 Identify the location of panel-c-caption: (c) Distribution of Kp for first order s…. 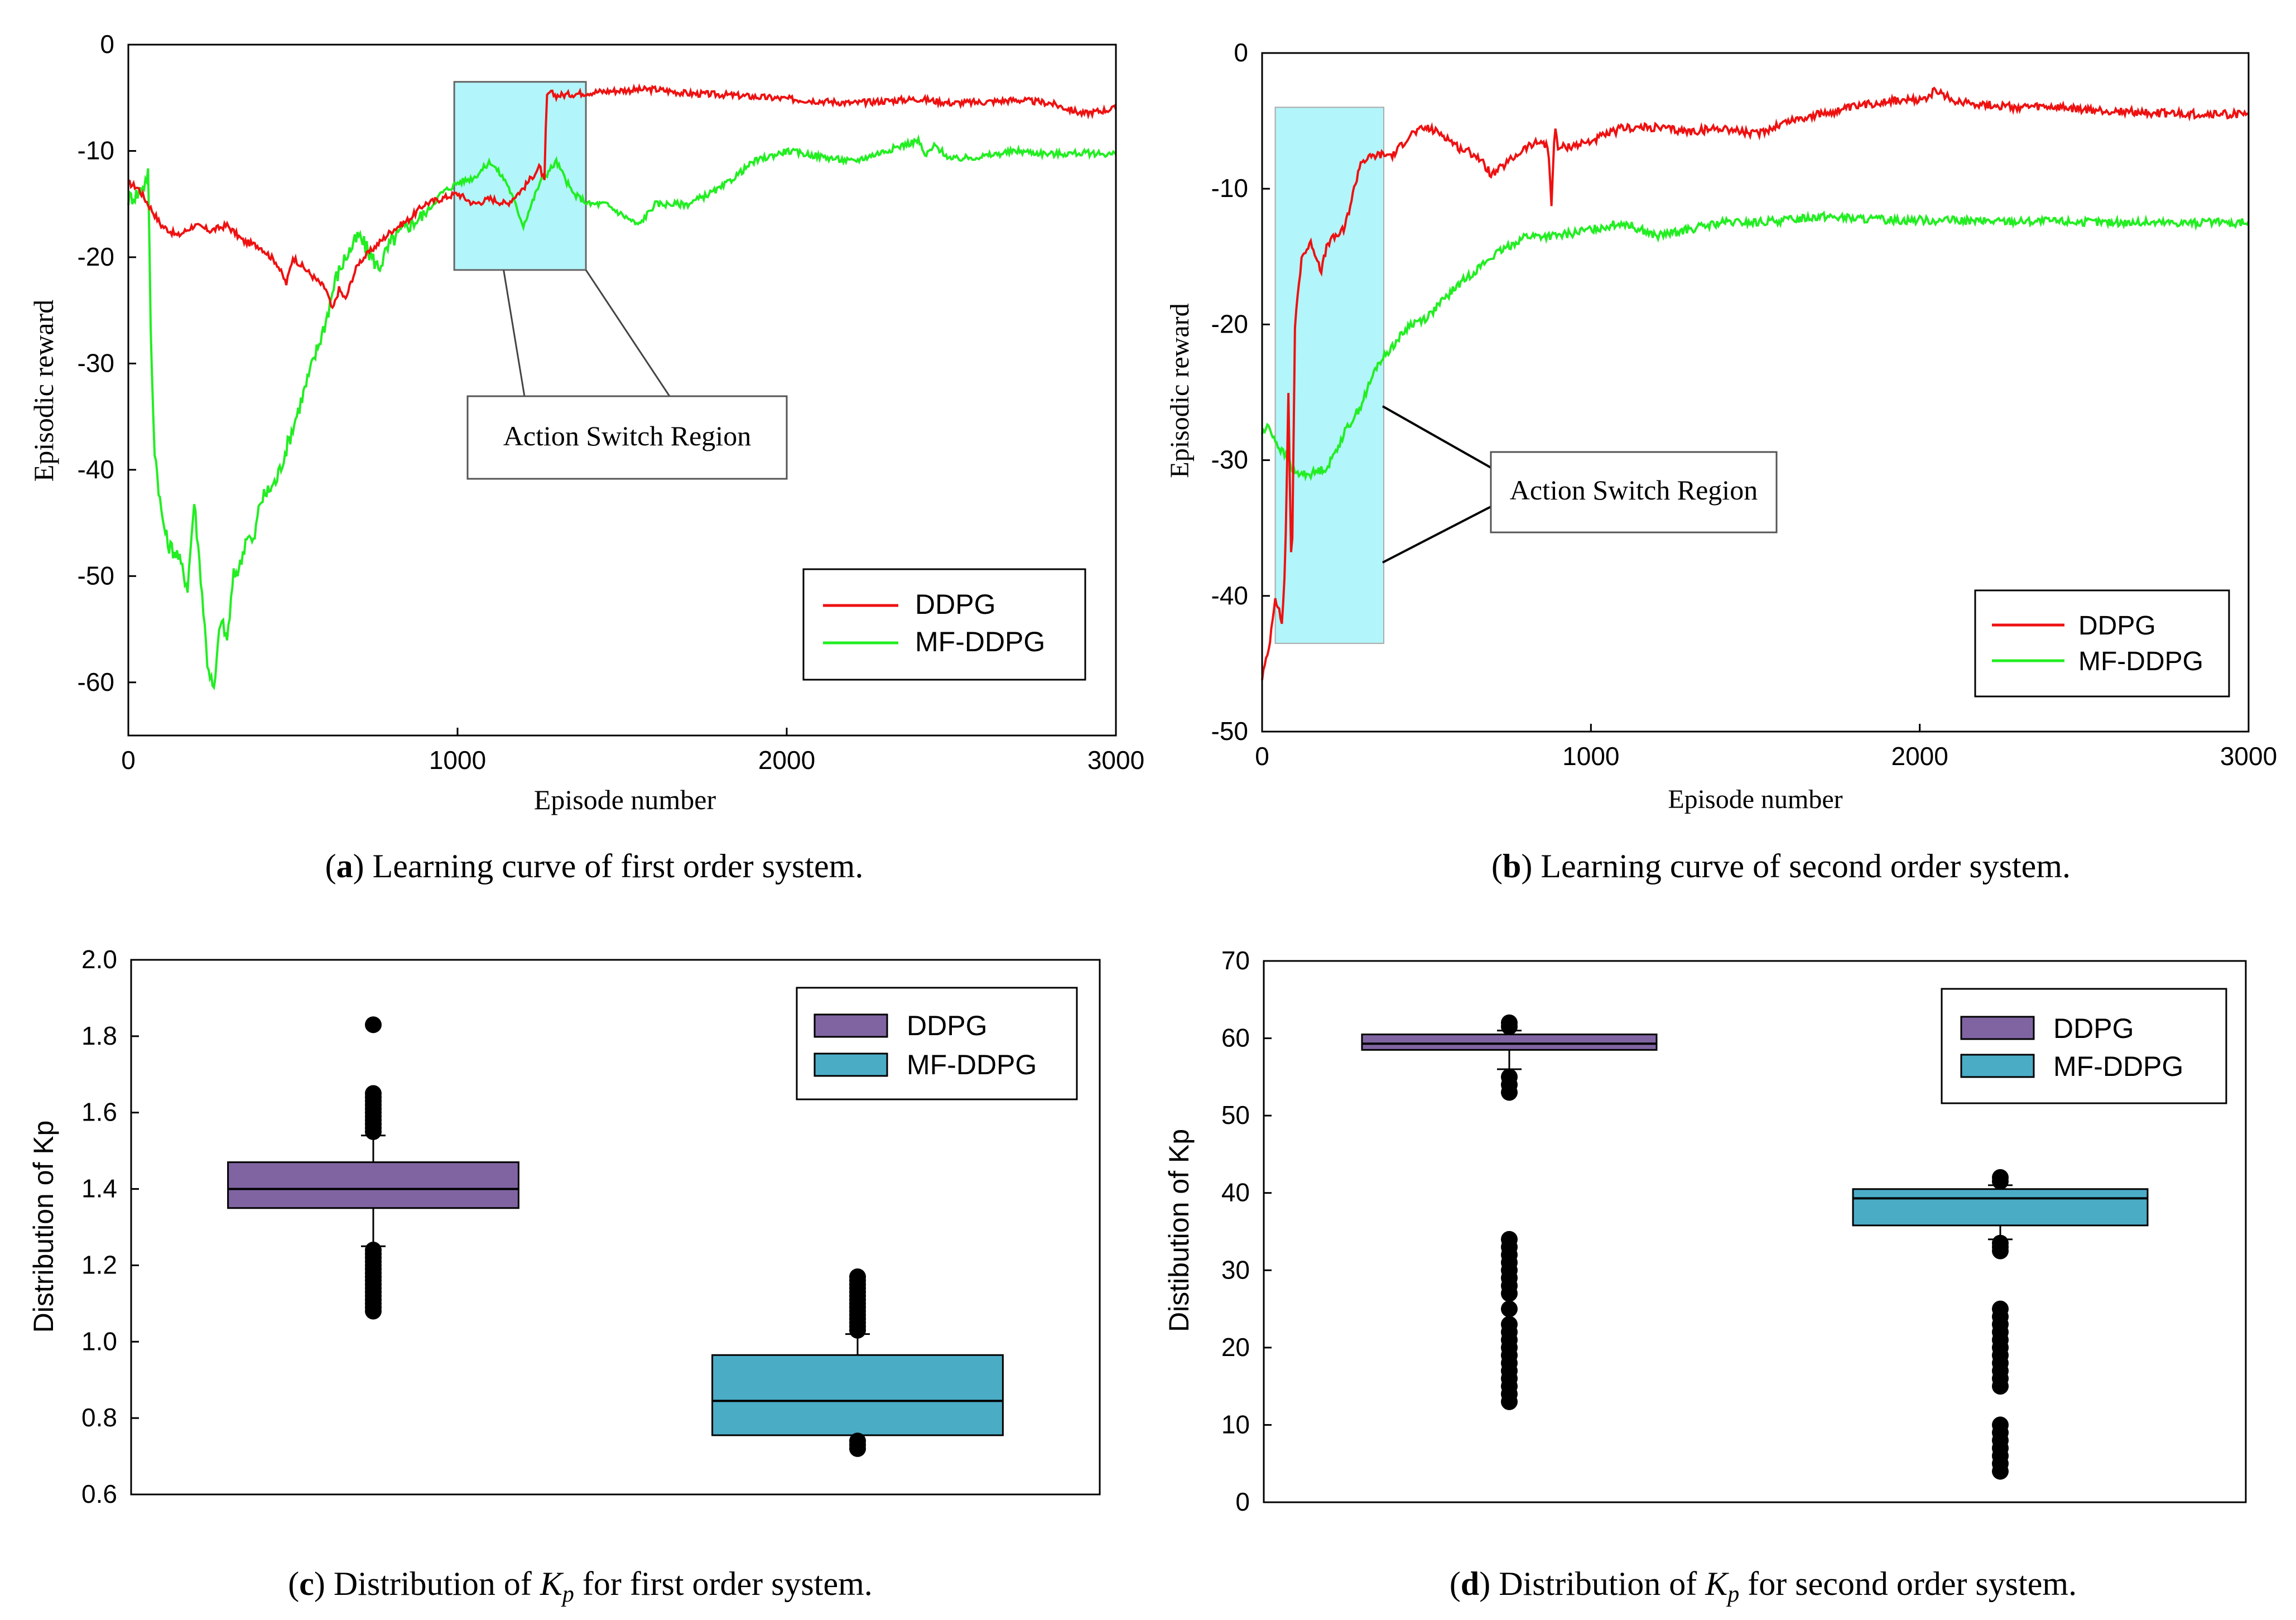
(580, 1586).